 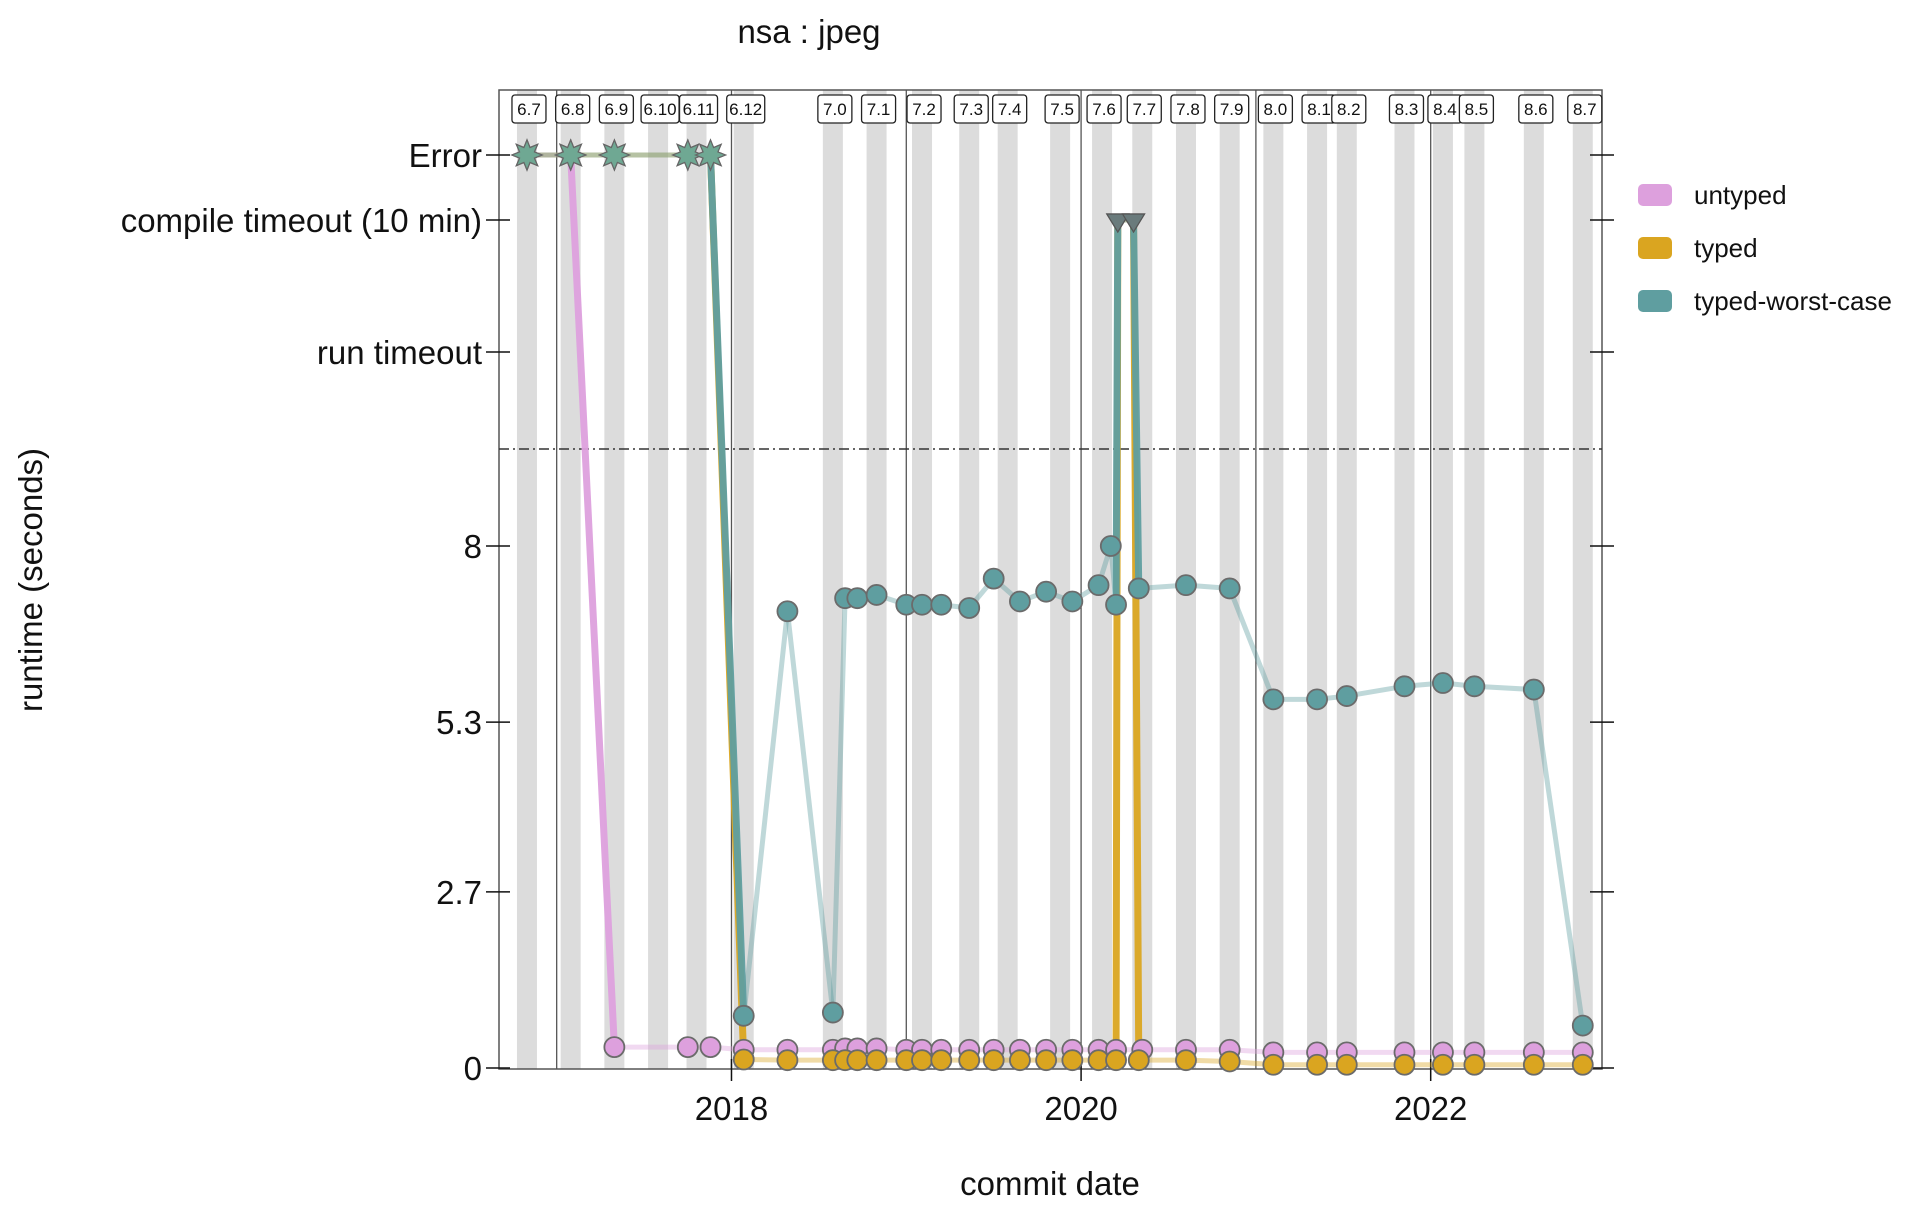 What do you see at coordinates (1349, 109) in the screenshot?
I see `release-label-text: 8.2` at bounding box center [1349, 109].